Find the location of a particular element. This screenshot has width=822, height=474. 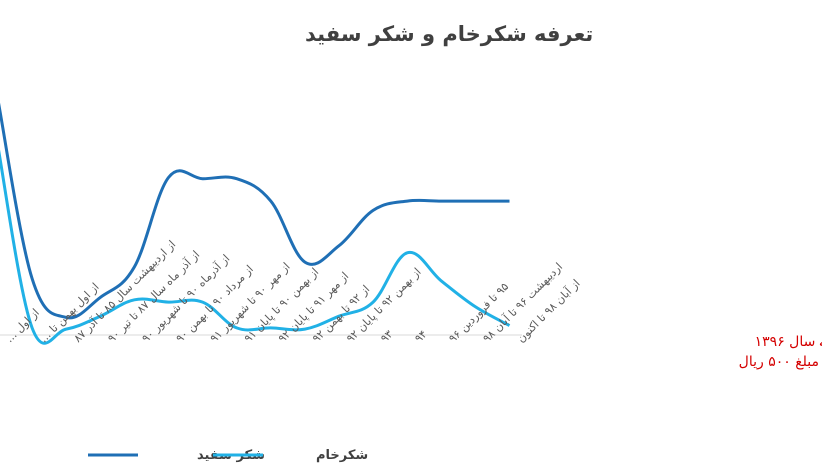

x-tick-label: ۹۴ is located at coordinates (421, 337).